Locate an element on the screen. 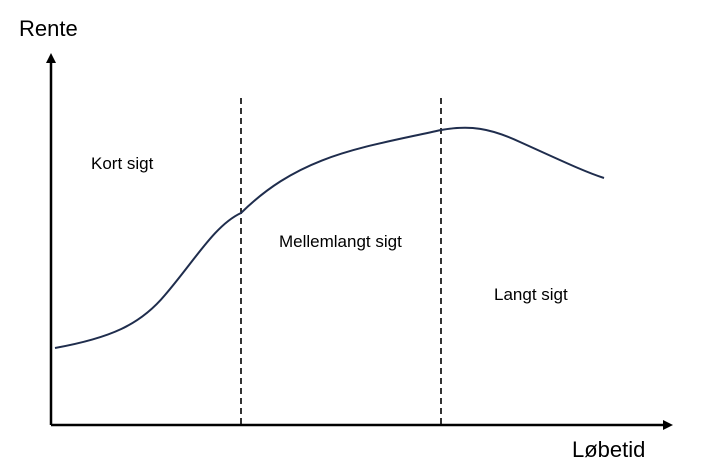 This screenshot has height=473, width=720. region-label-medium: Mellemlangt sigt is located at coordinates (340, 241).